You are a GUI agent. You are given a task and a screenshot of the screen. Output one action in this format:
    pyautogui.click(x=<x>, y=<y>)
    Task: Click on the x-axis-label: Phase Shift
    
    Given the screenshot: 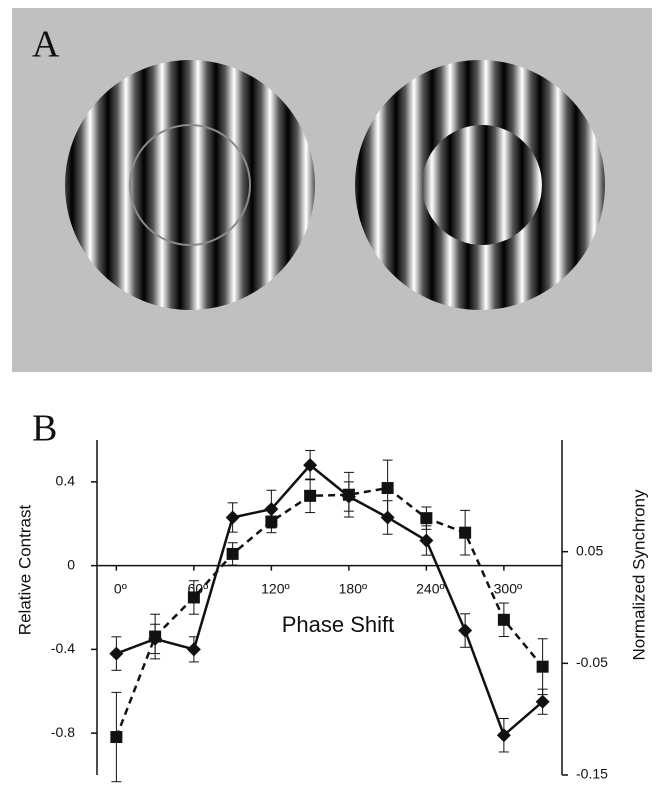 What is the action you would take?
    pyautogui.click(x=338, y=624)
    